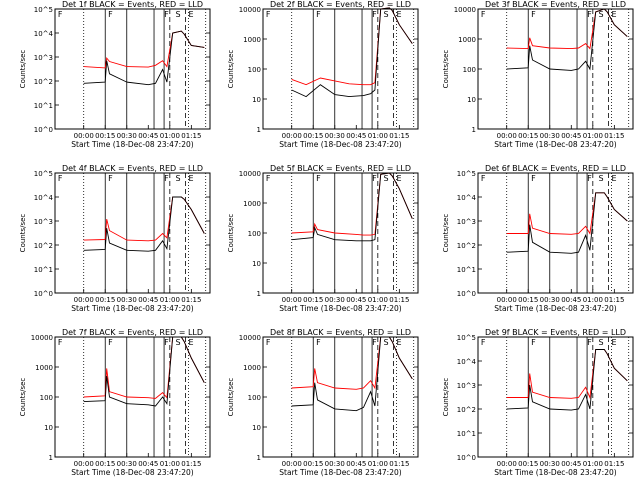  I want to click on panel-title: Det 7f BLACK = Events, RED = LLD, so click(132, 332).